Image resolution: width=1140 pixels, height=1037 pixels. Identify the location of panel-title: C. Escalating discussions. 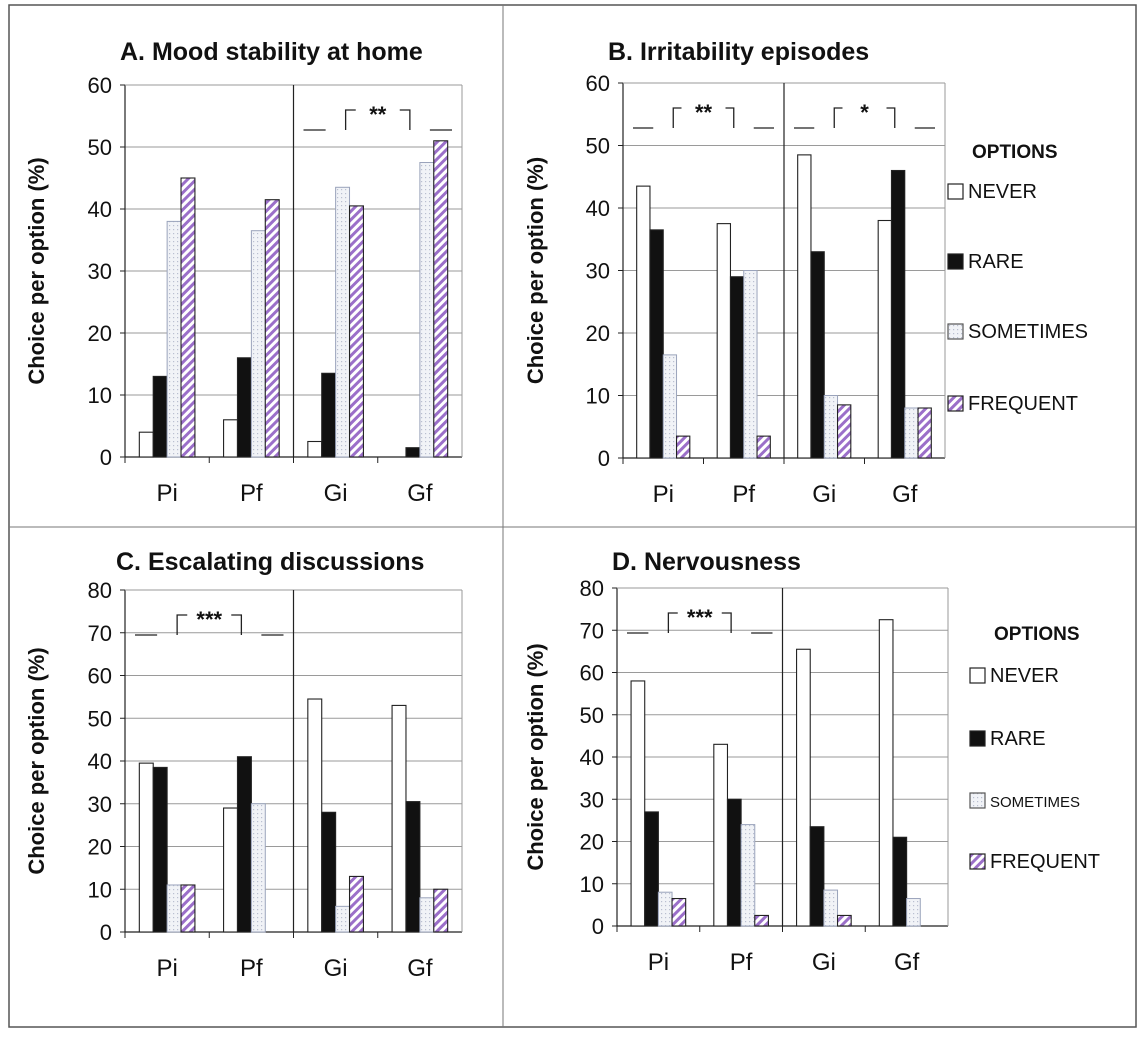
(270, 562).